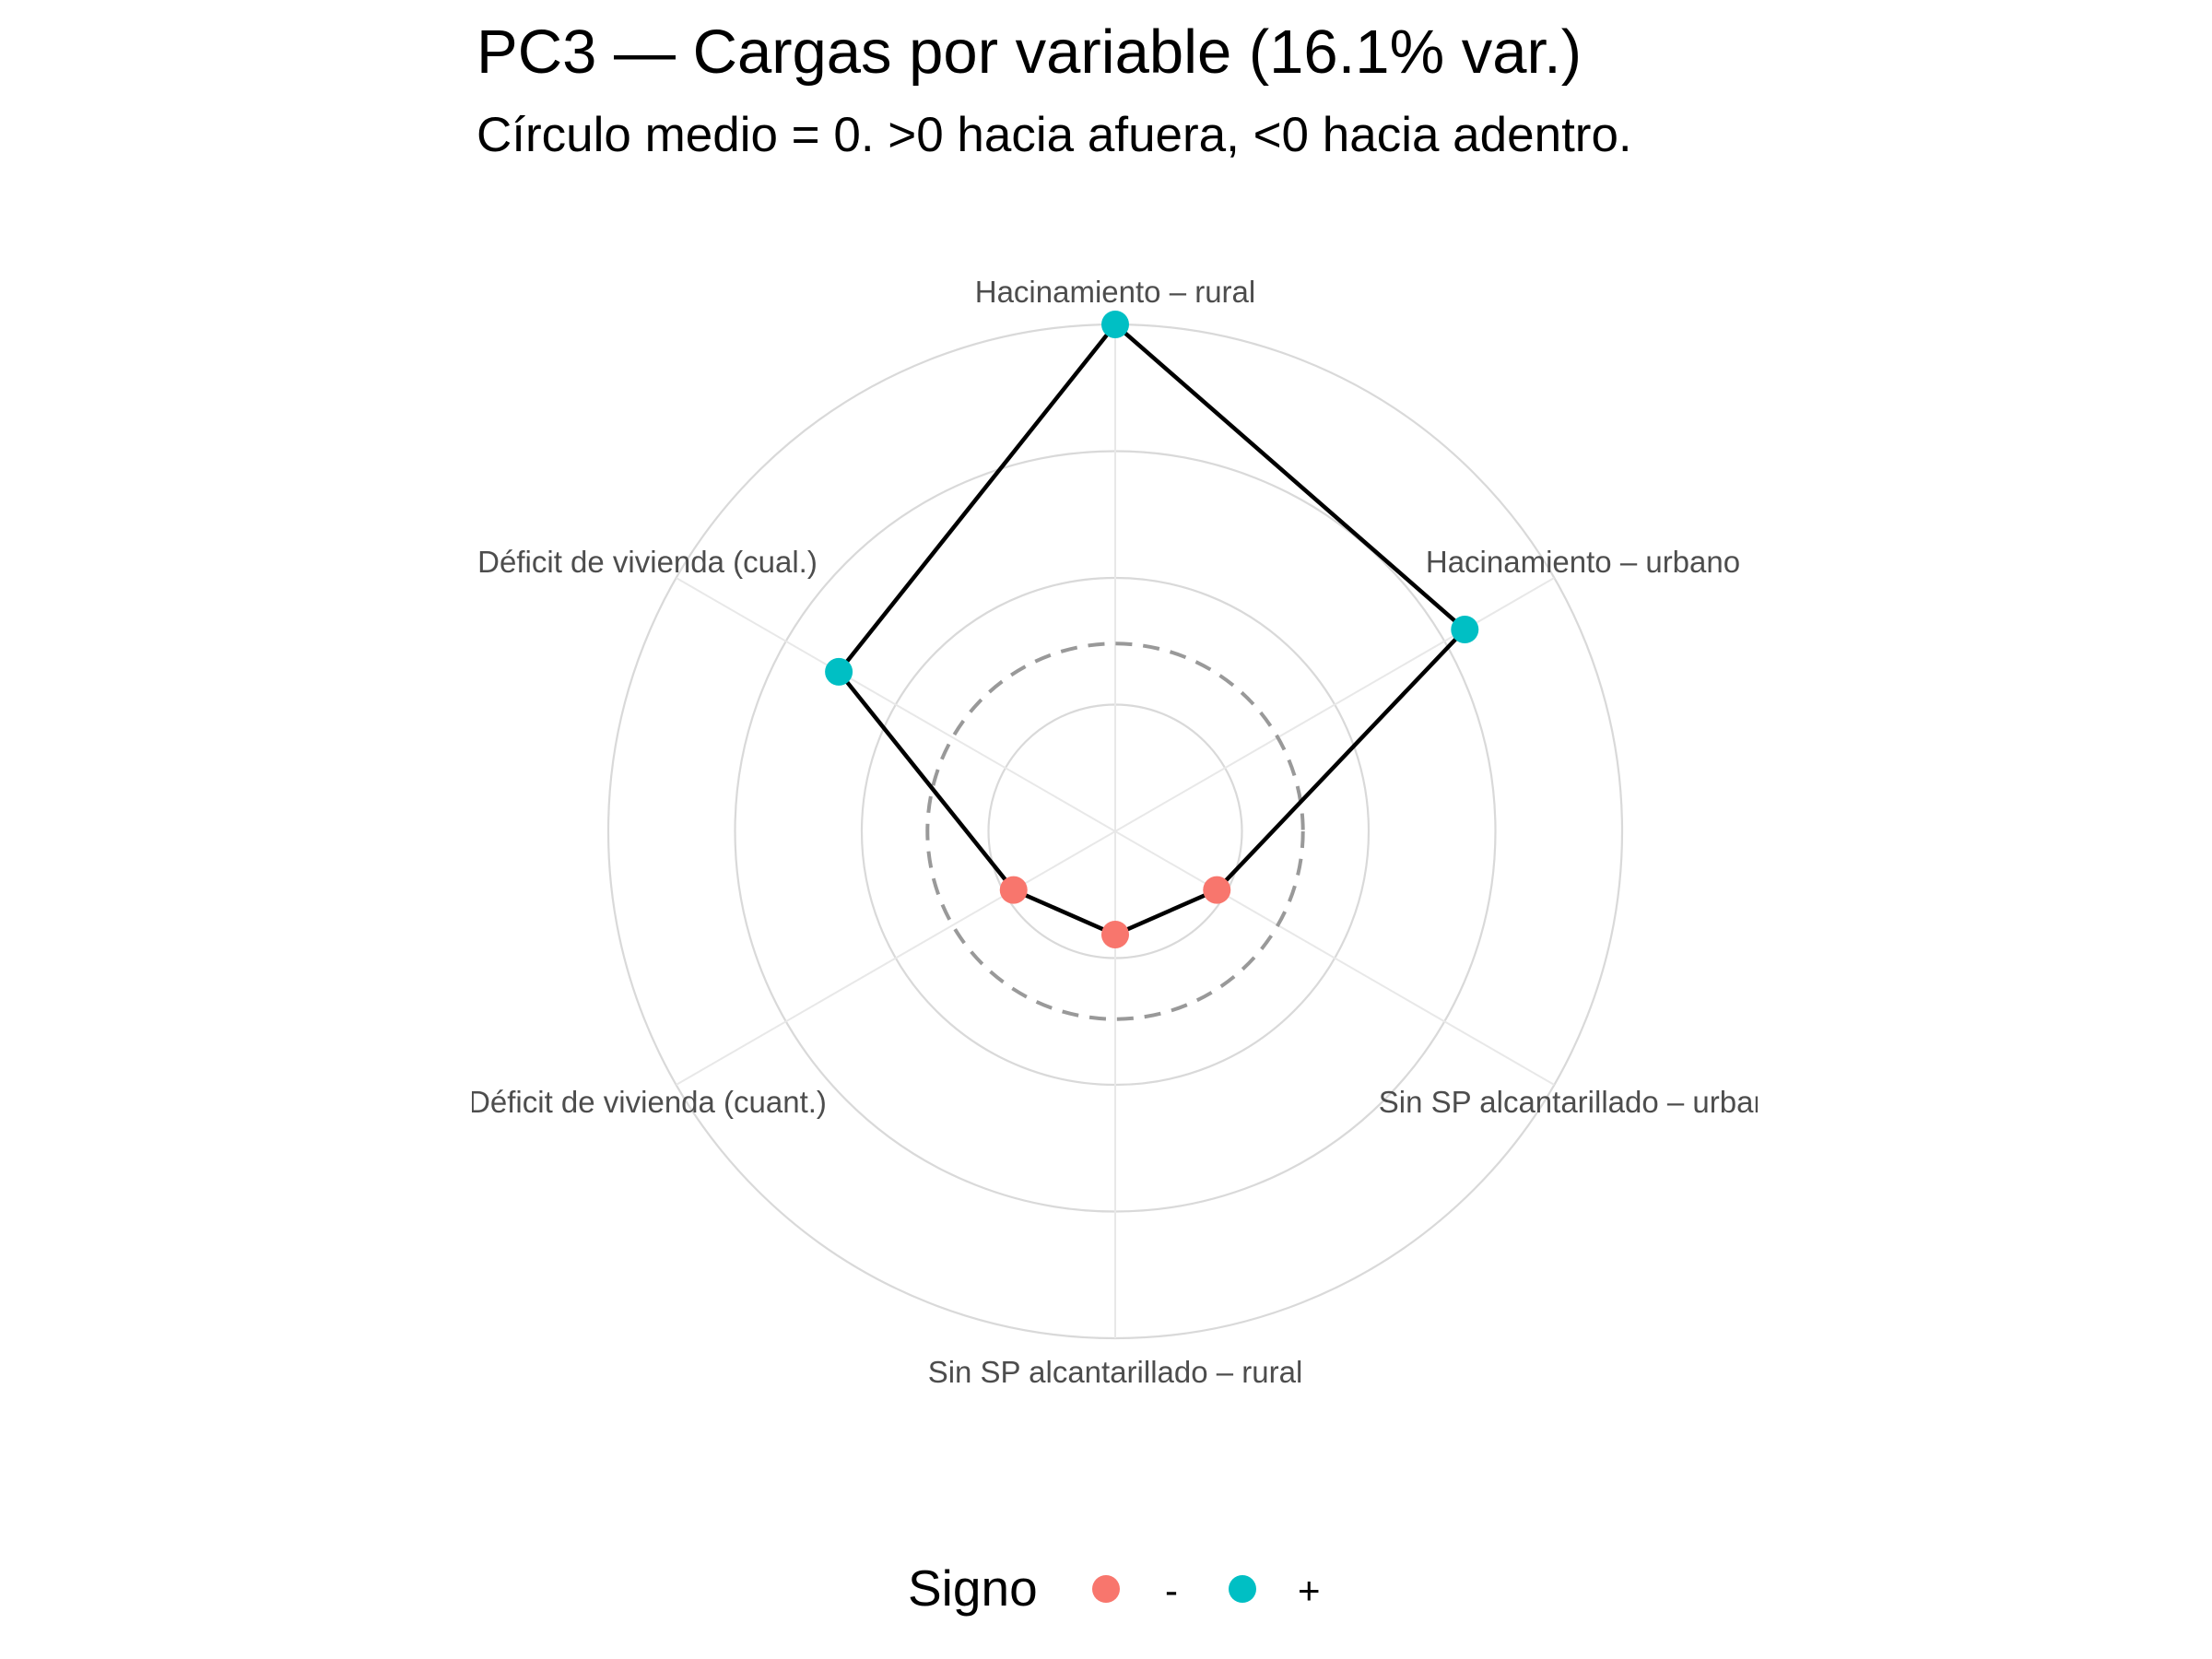 The image size is (2212, 1659). I want to click on axis-label: Déficit de vivienda (cual.), so click(647, 562).